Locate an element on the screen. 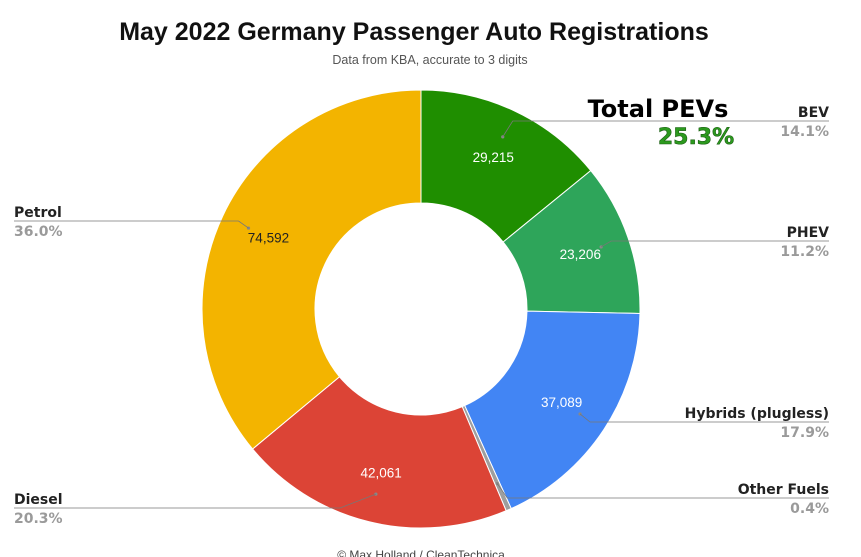  slice-value-label: 37,089 is located at coordinates (561, 402).